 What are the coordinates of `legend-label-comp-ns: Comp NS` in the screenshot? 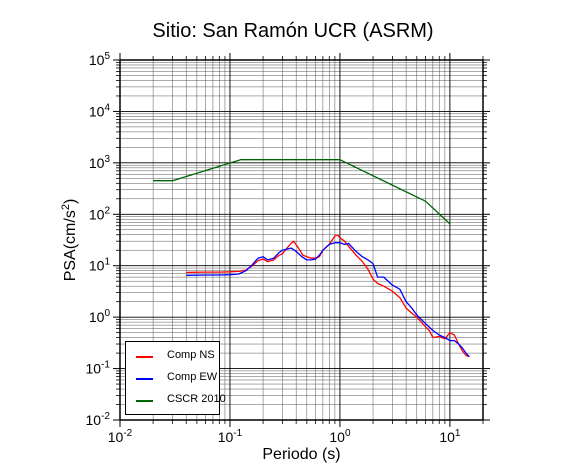 It's located at (191, 355).